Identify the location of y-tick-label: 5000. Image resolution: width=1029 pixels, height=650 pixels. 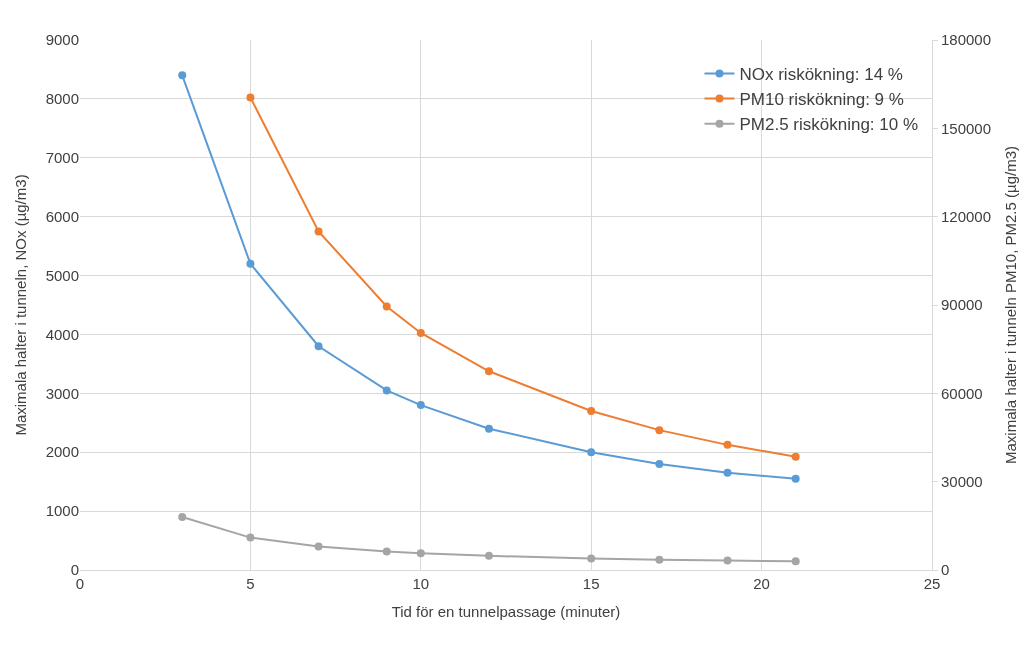
(62, 275).